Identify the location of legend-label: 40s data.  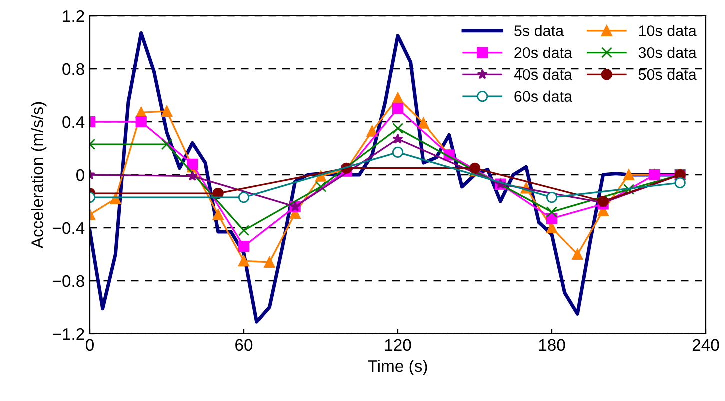
(543, 74).